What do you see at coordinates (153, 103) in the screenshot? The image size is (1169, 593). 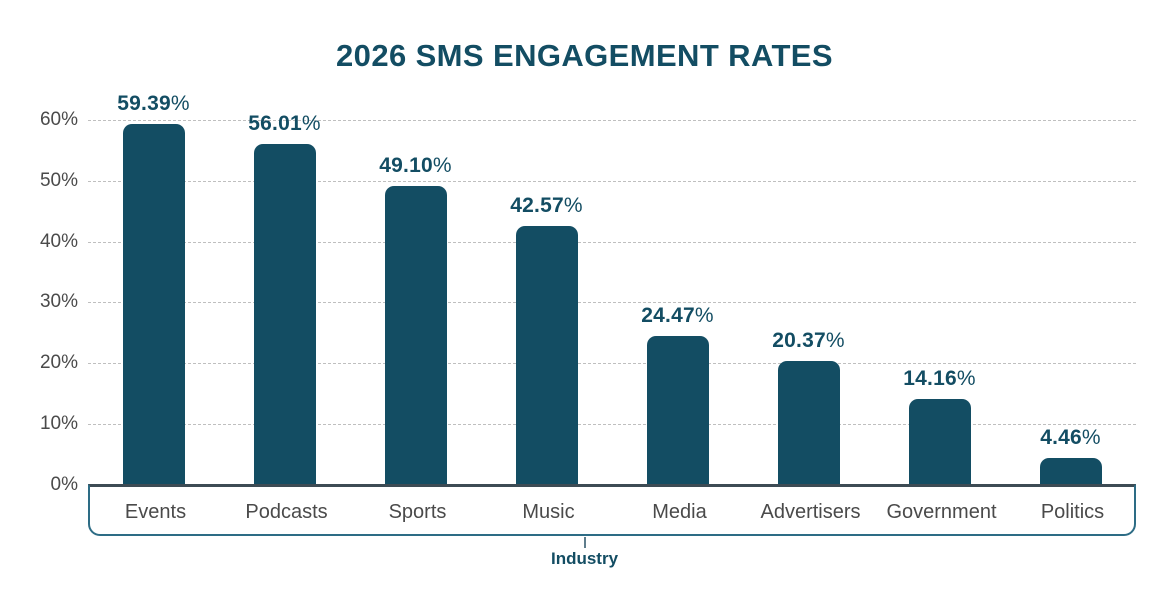 I see `bar-value-label: 59.39%` at bounding box center [153, 103].